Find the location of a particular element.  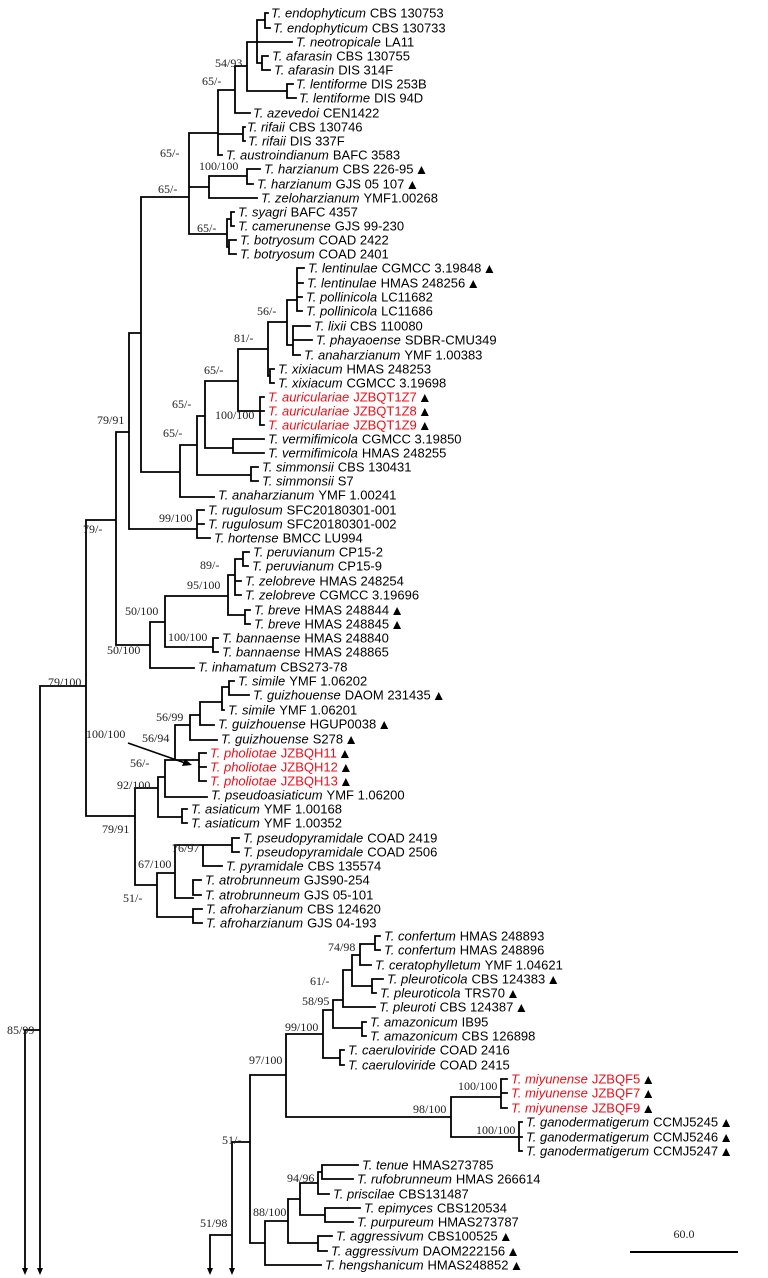

species-name: T. azevedoi is located at coordinates (286, 113).